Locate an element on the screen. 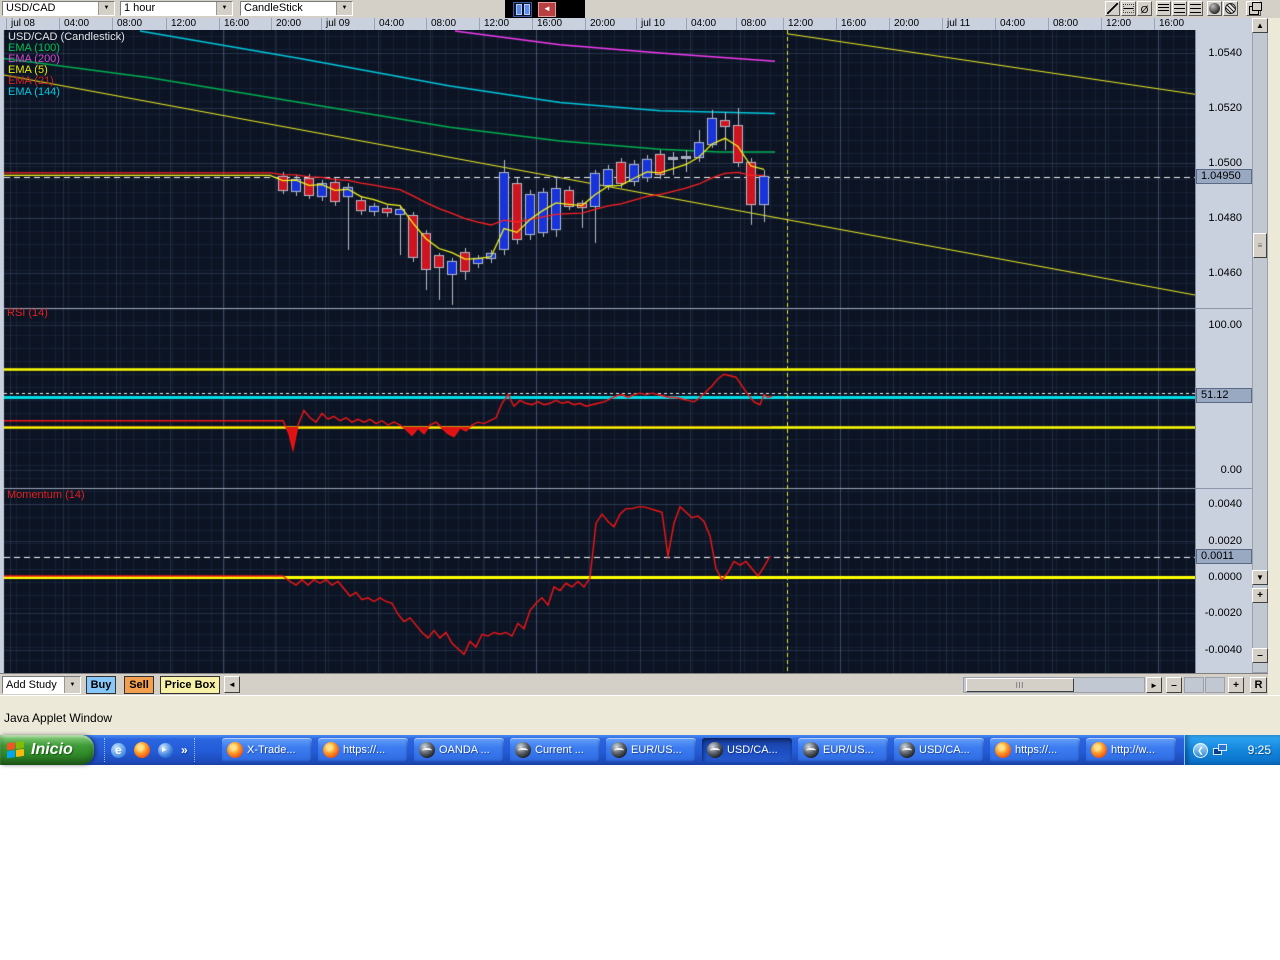  clear-icon is located at coordinates (1145, 9).